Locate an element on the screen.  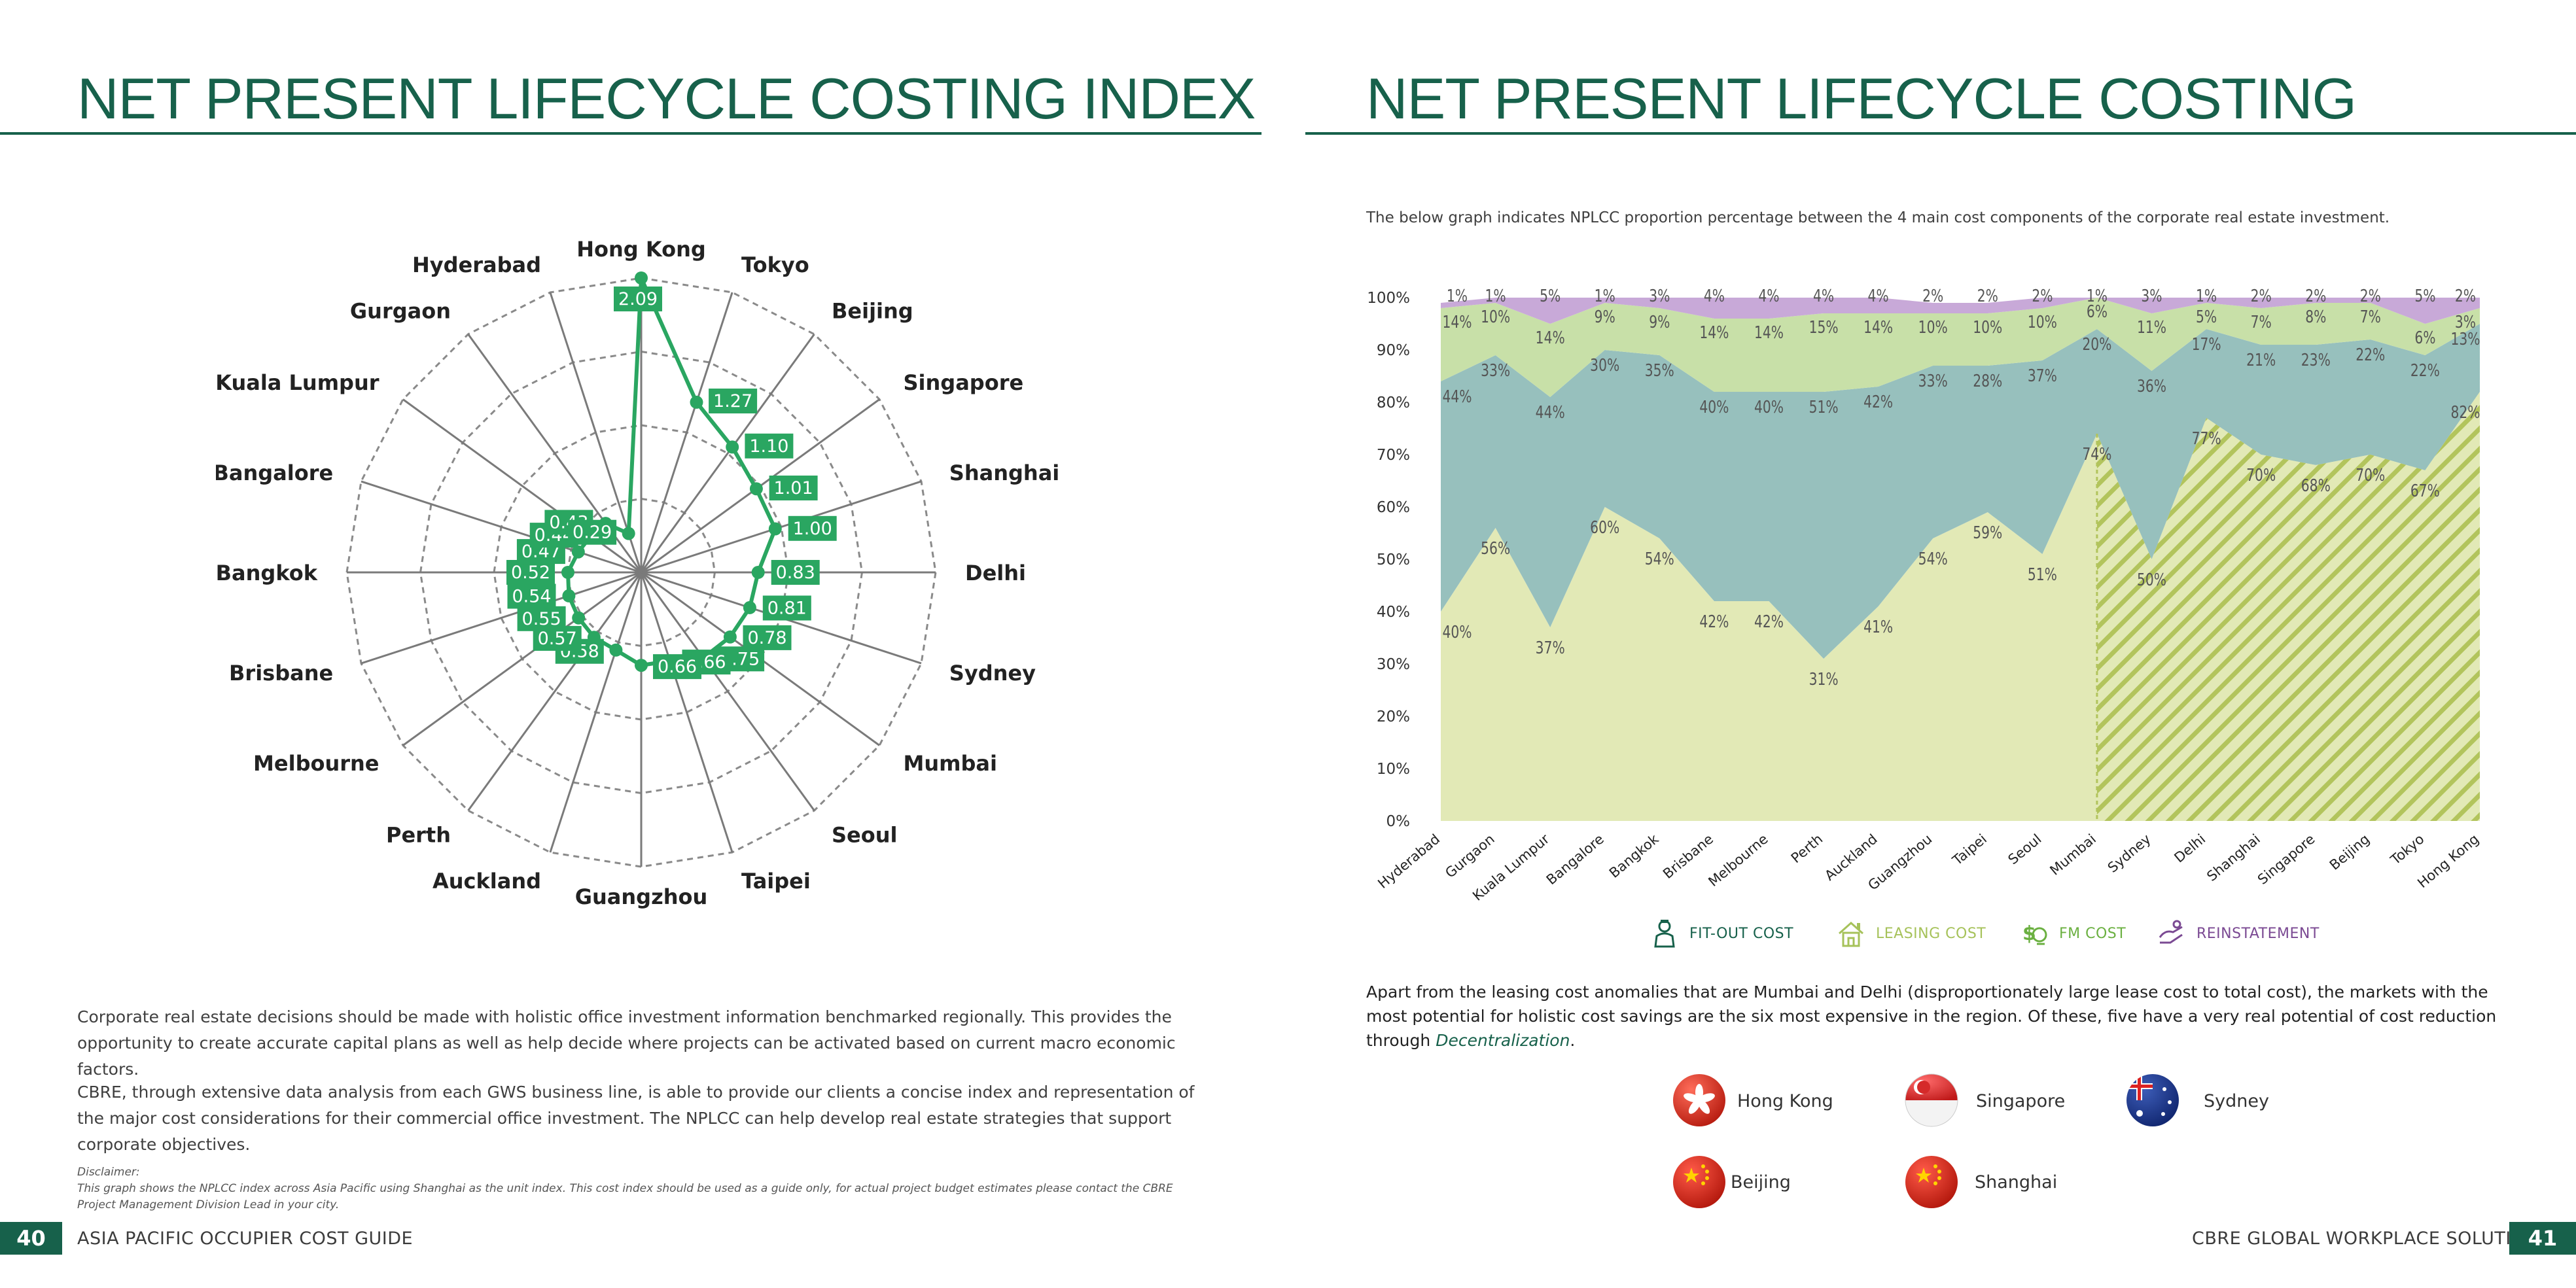
radar-value-box-guangzhou is located at coordinates (677, 667).